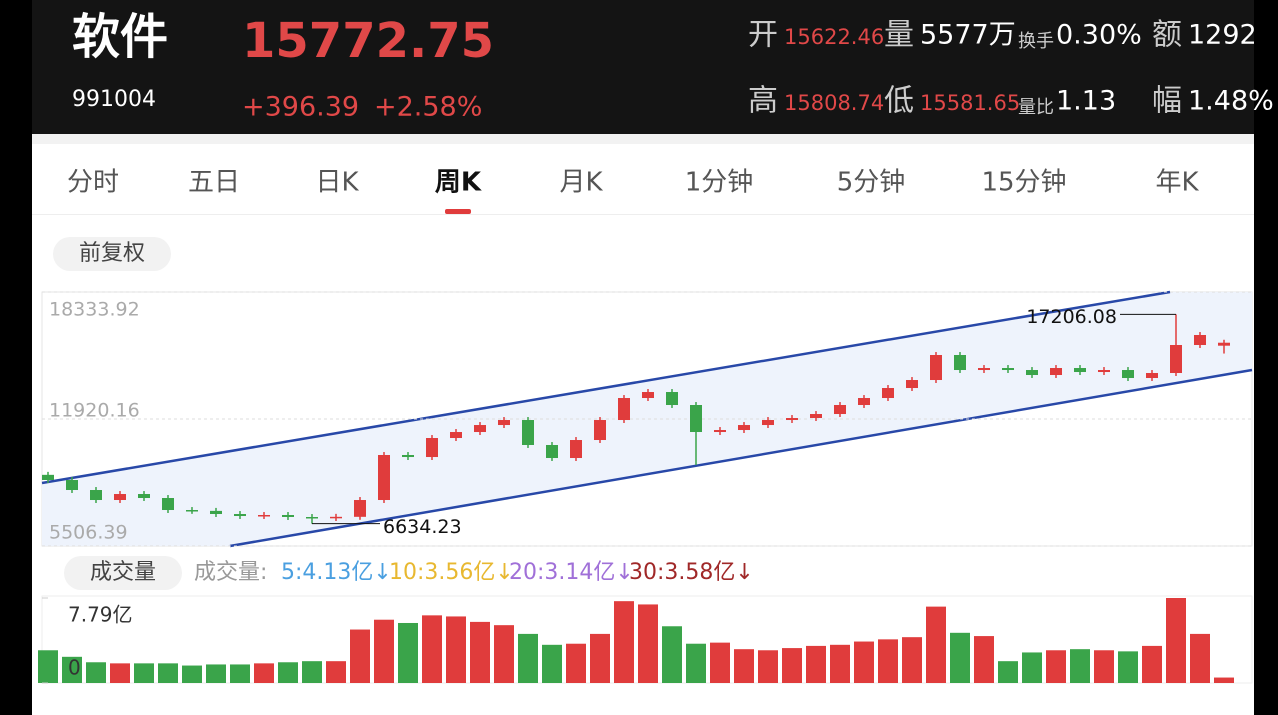 The image size is (1278, 715). What do you see at coordinates (719, 183) in the screenshot?
I see `tab: 1分钟` at bounding box center [719, 183].